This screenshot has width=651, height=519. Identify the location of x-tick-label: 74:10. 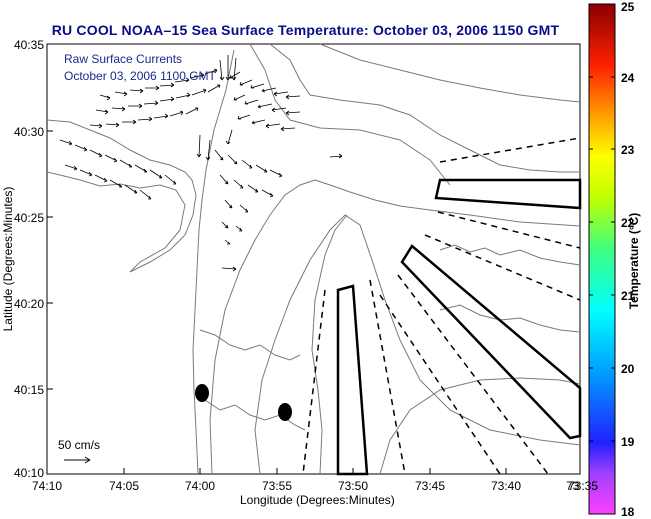
(47, 486).